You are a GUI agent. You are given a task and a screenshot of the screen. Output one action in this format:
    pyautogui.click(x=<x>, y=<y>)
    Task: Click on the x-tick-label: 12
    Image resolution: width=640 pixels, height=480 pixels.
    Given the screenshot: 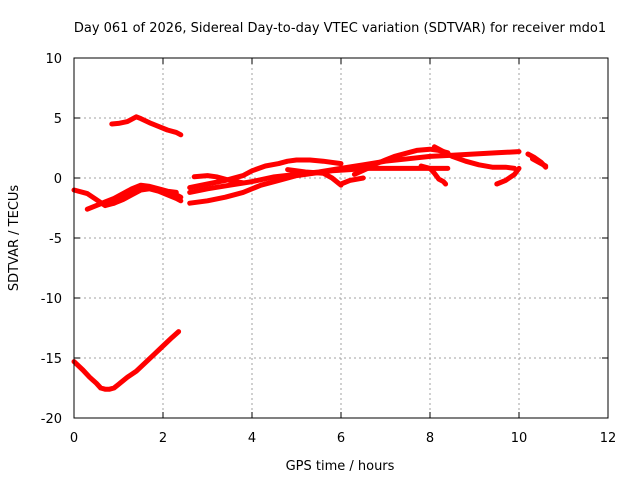 What is the action you would take?
    pyautogui.click(x=608, y=438)
    